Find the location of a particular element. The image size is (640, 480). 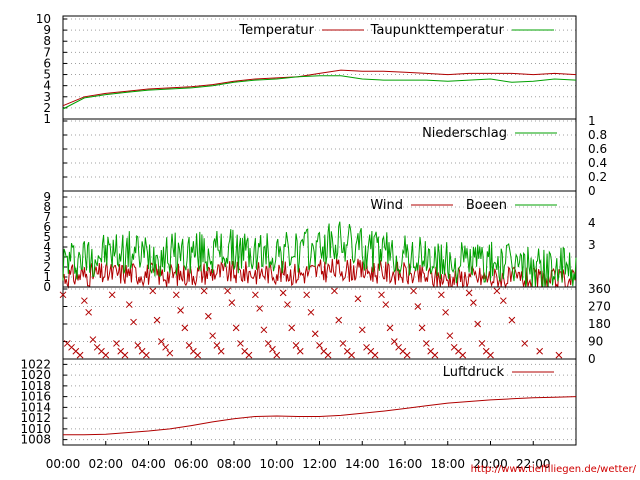

y-tick-label: 1014 is located at coordinates (35, 407).